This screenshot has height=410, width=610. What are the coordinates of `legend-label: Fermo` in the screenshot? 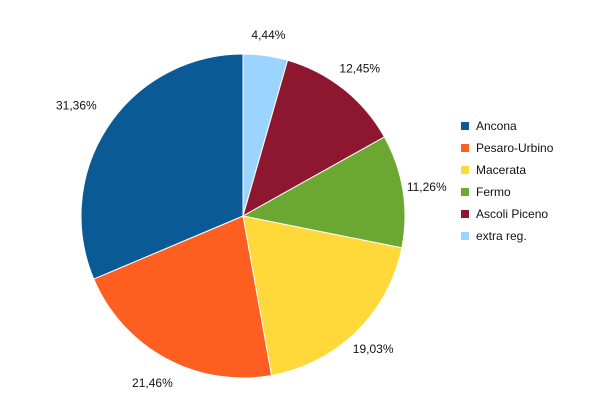 It's located at (493, 192).